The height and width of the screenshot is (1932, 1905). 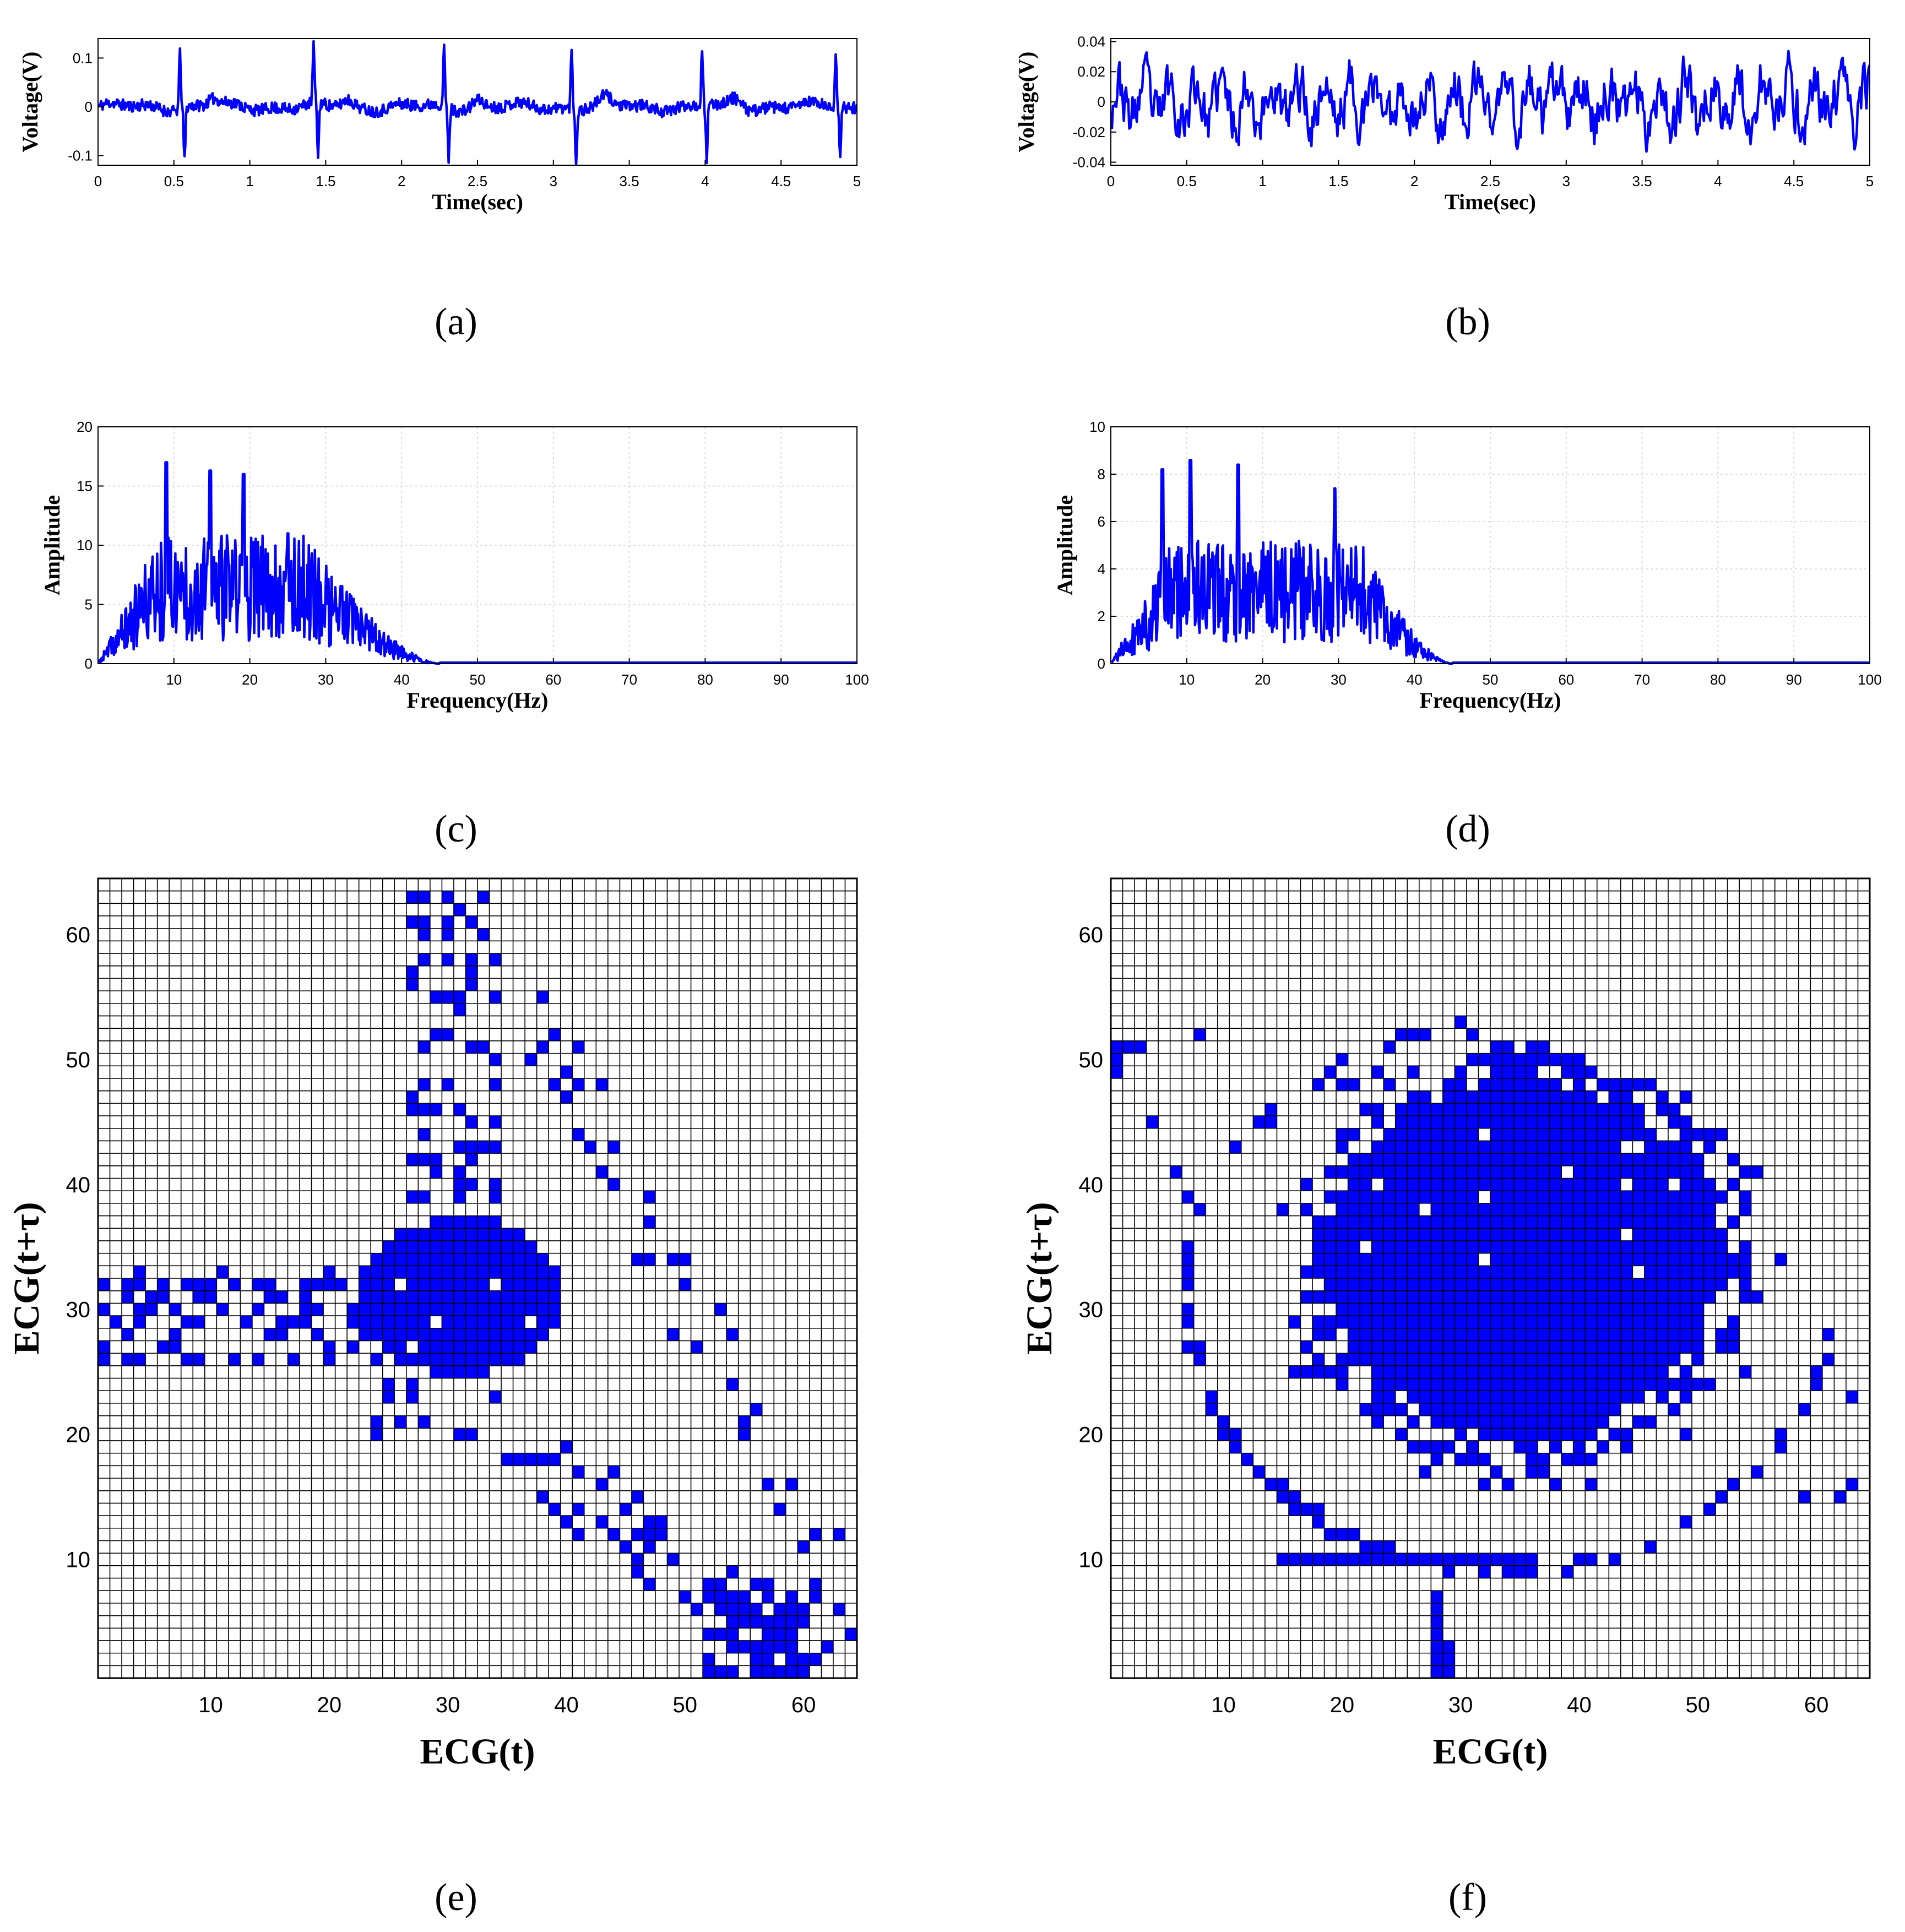 What do you see at coordinates (1091, 1435) in the screenshot?
I see `y-tick-label: 20` at bounding box center [1091, 1435].